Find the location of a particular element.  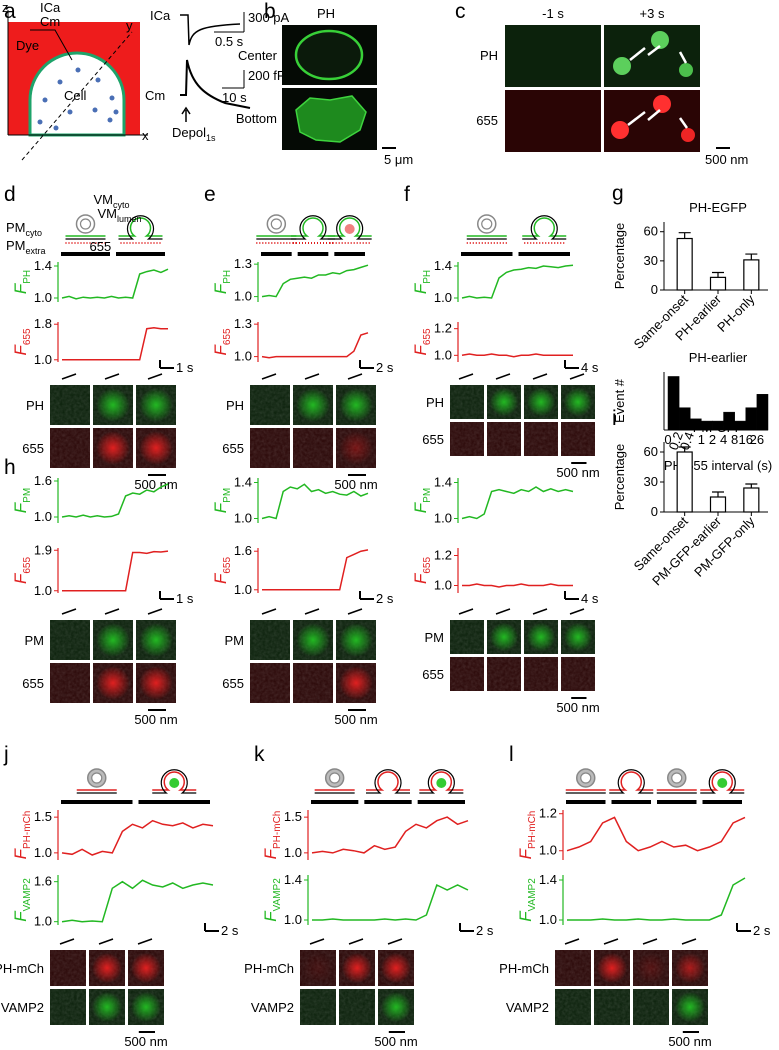

y-tick-label: 1.4 is located at coordinates (548, 879).